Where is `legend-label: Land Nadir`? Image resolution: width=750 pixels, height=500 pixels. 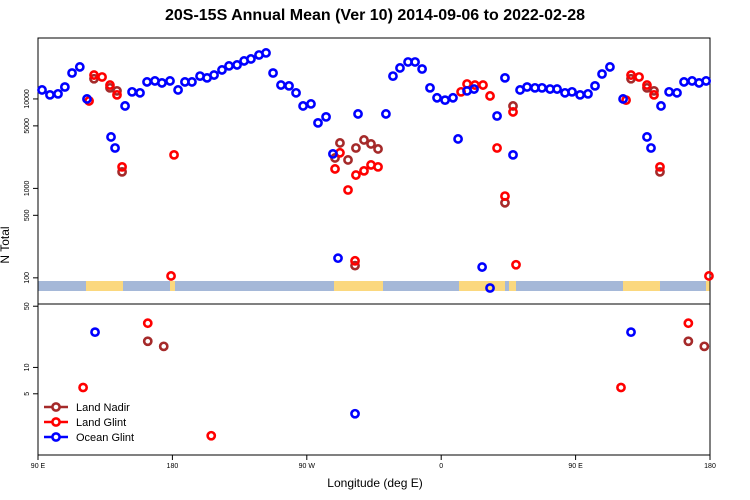 legend-label: Land Nadir is located at coordinates (103, 408).